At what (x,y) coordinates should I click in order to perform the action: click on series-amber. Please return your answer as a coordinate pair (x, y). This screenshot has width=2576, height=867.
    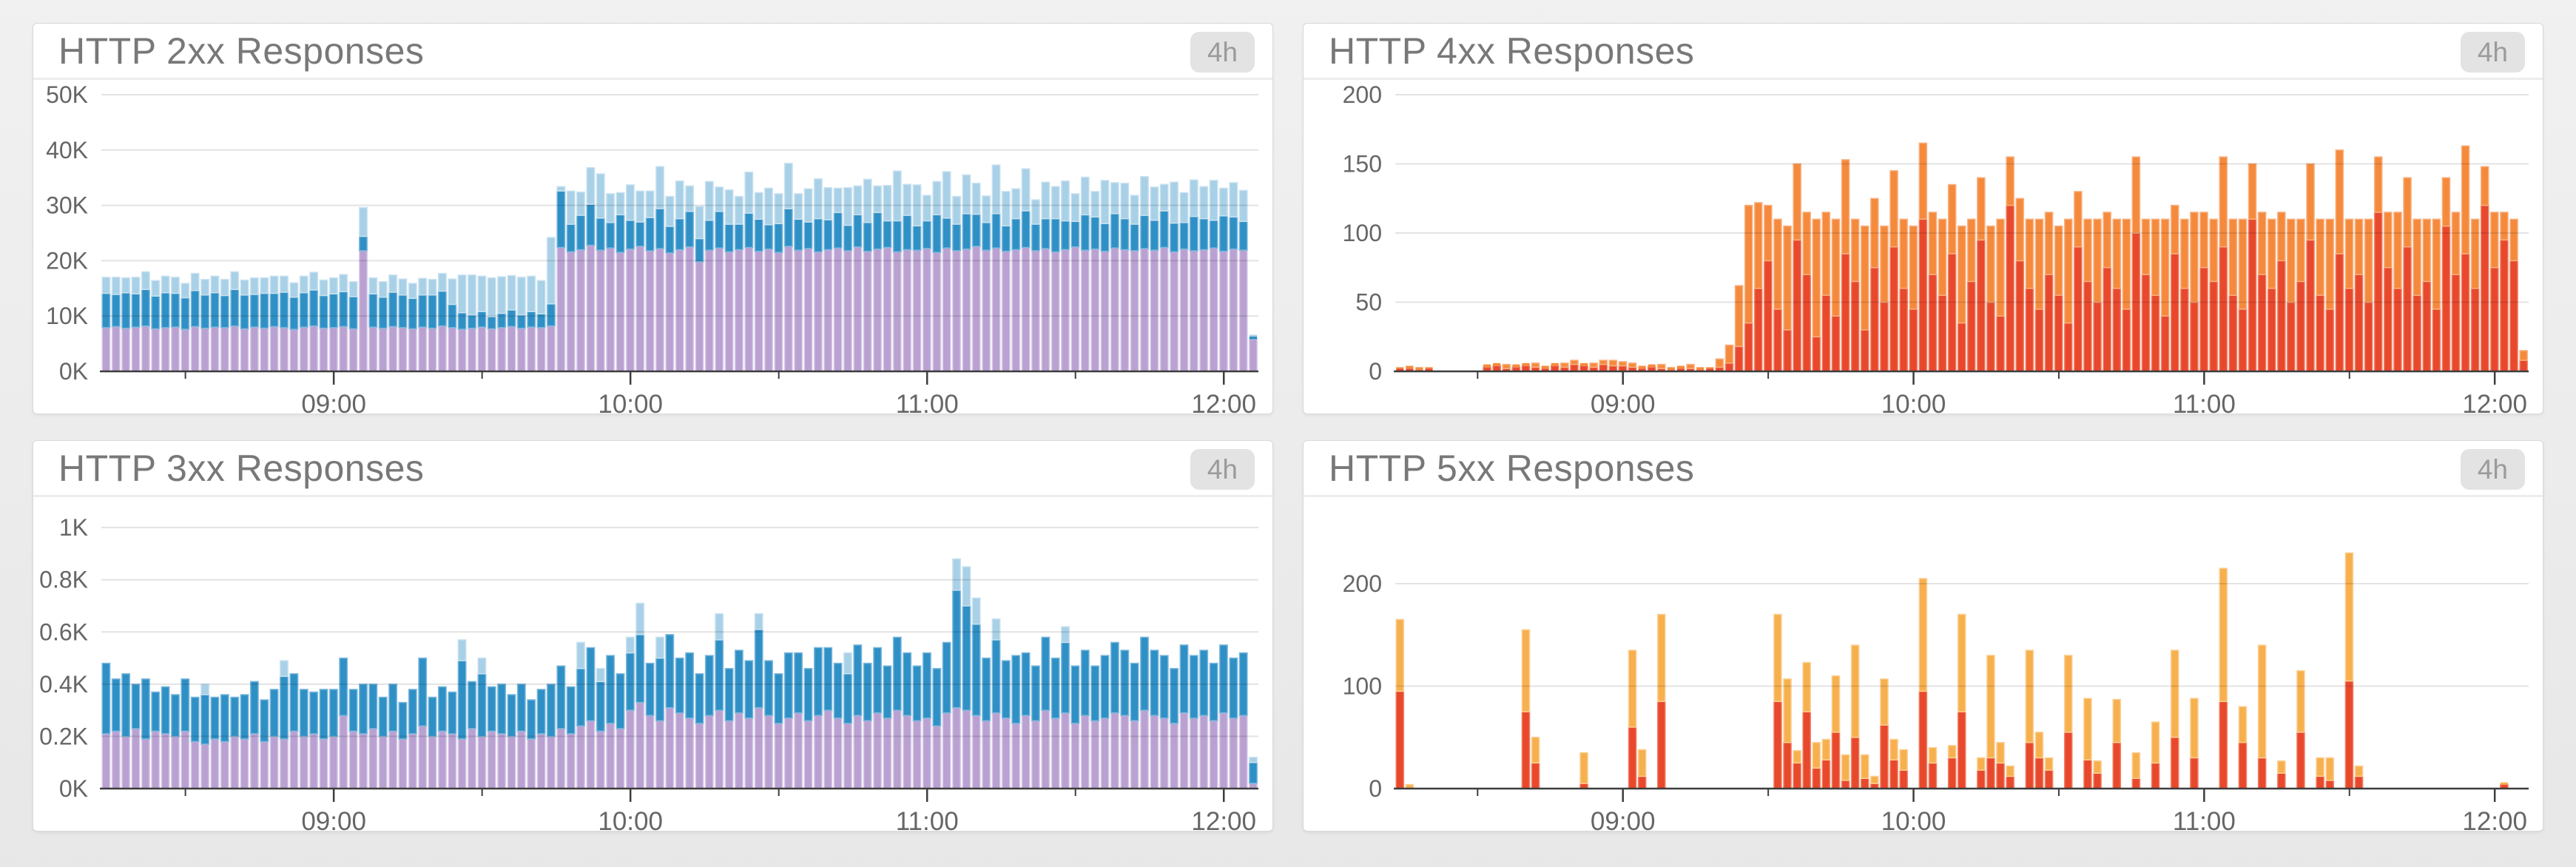
    Looking at the image, I should click on (1951, 670).